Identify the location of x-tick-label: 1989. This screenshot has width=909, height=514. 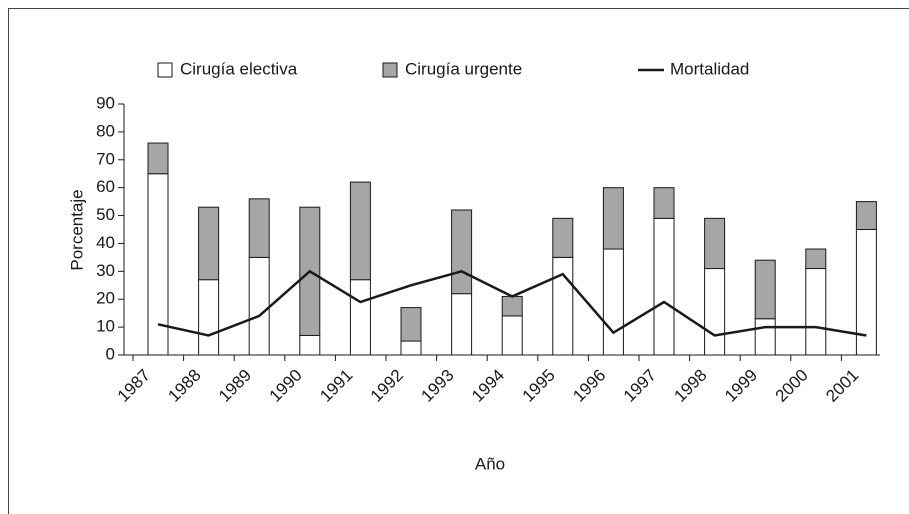
(235, 386).